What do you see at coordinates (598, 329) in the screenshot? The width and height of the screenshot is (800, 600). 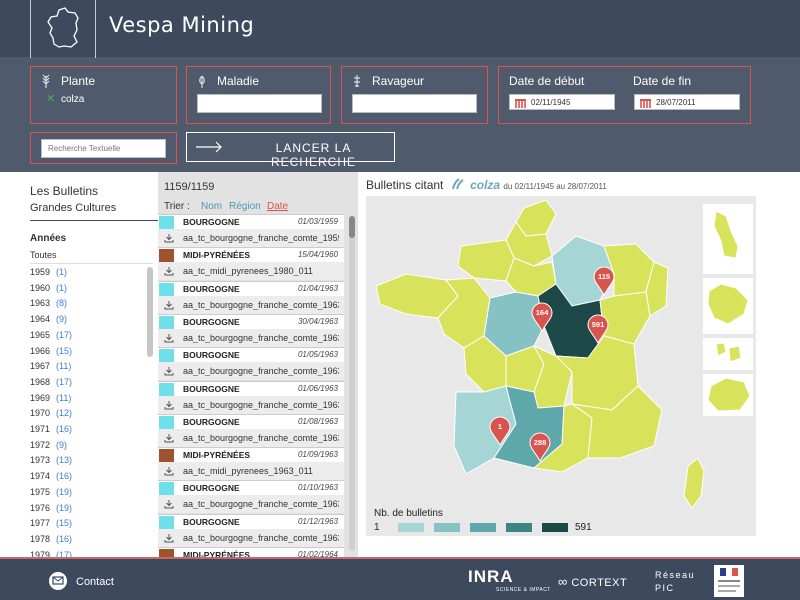 I see `map-marker: 591` at bounding box center [598, 329].